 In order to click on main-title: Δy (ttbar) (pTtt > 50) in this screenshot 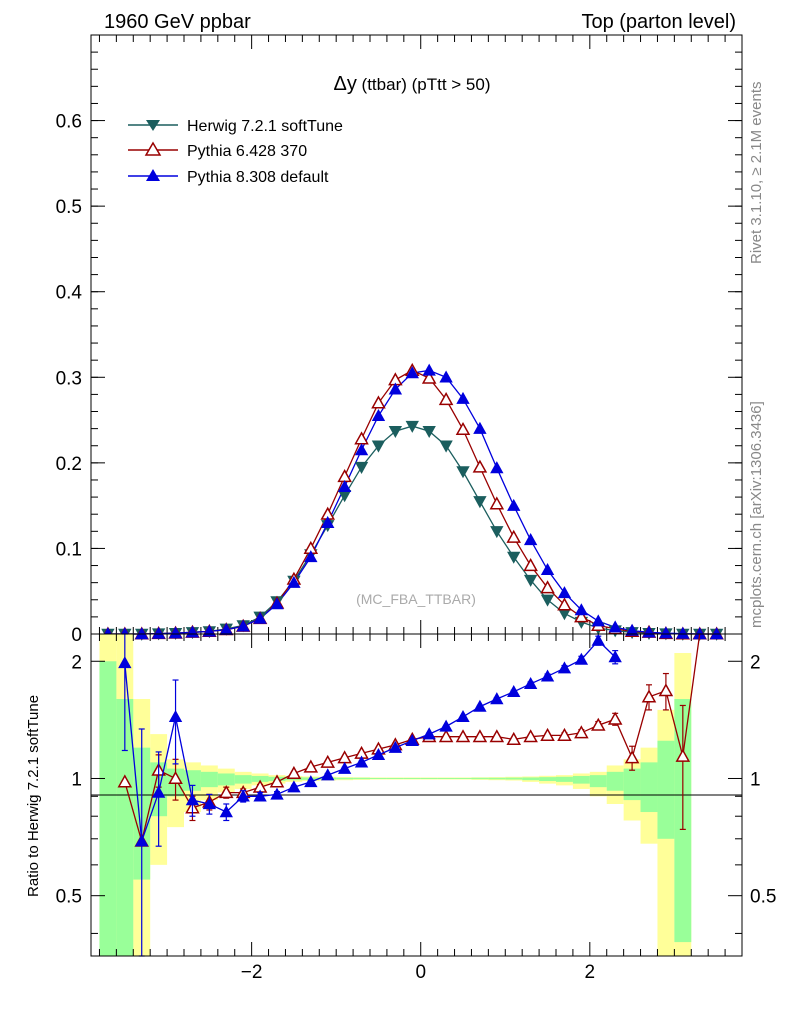, I will do `click(411, 84)`.